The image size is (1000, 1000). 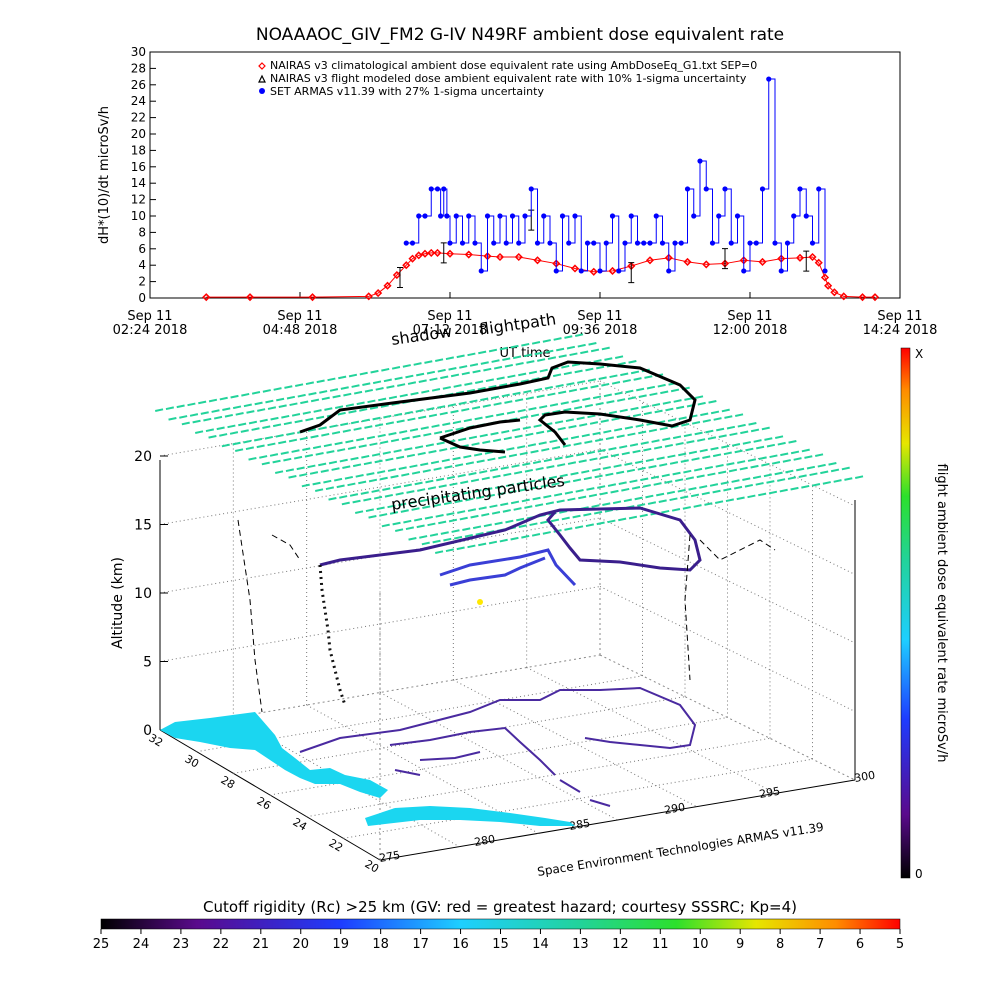 What do you see at coordinates (419, 714) in the screenshot?
I see `grid-line` at bounding box center [419, 714].